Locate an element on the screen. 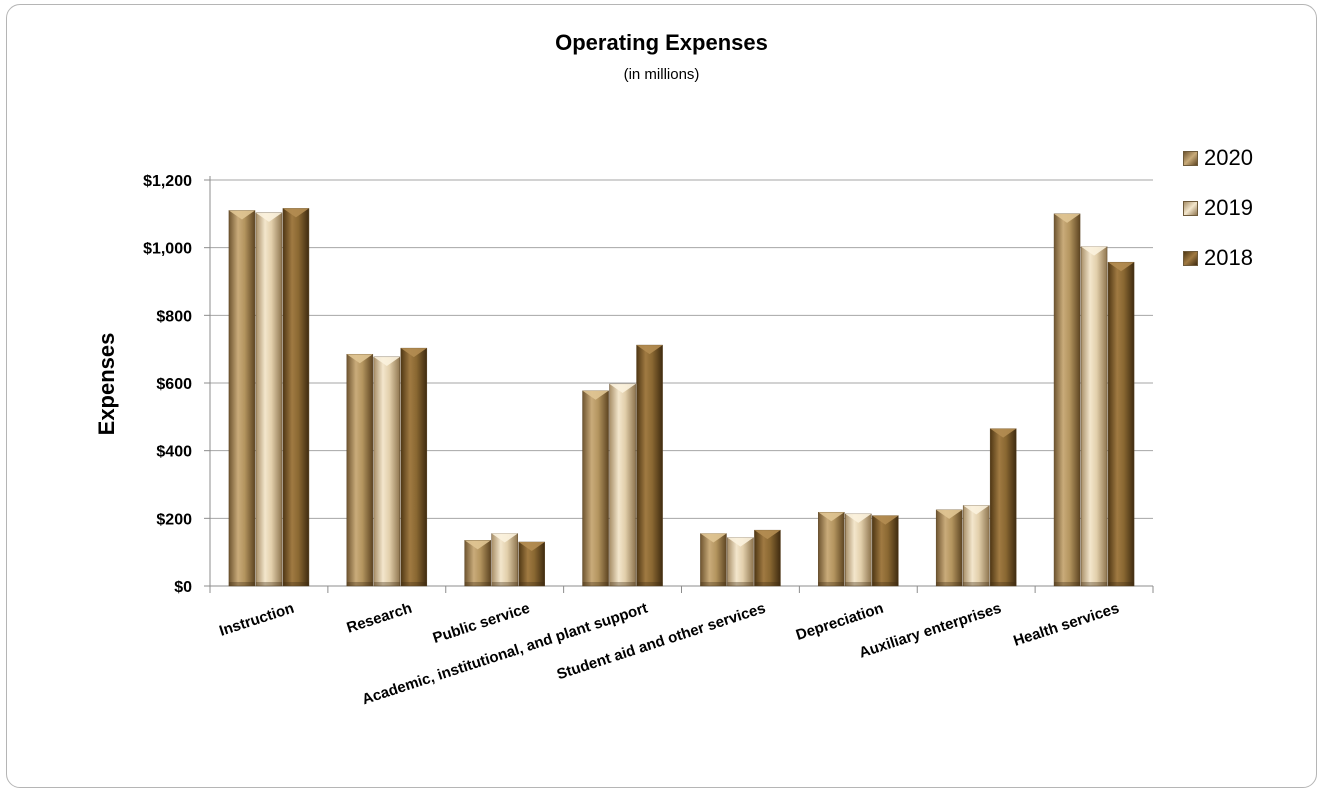 The image size is (1323, 794). x-tick-label: Instruction is located at coordinates (256, 620).